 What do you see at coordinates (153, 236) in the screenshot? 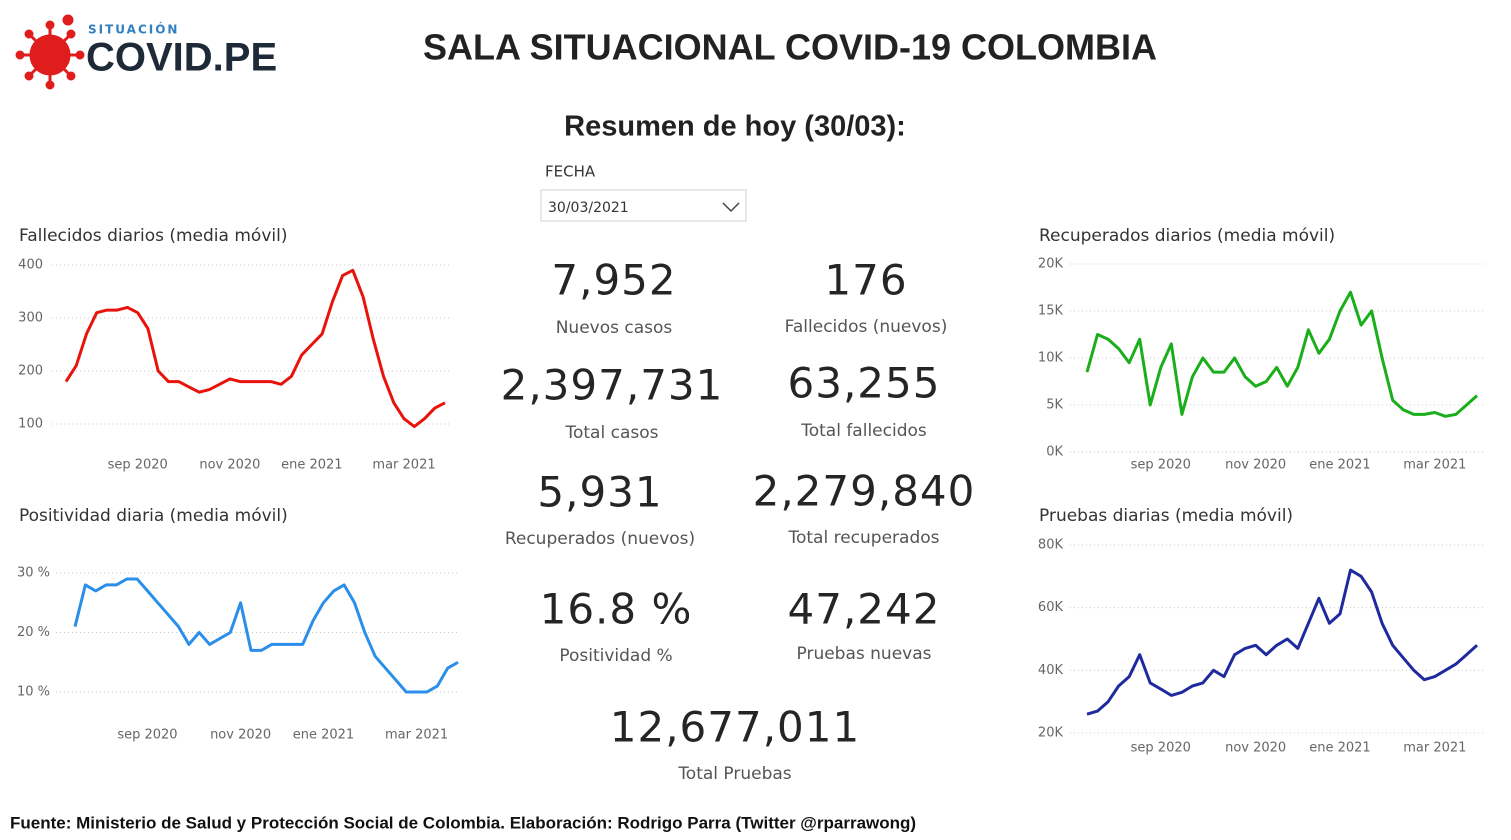
I see `chart-title: Fallecidos diarios (media móvil)` at bounding box center [153, 236].